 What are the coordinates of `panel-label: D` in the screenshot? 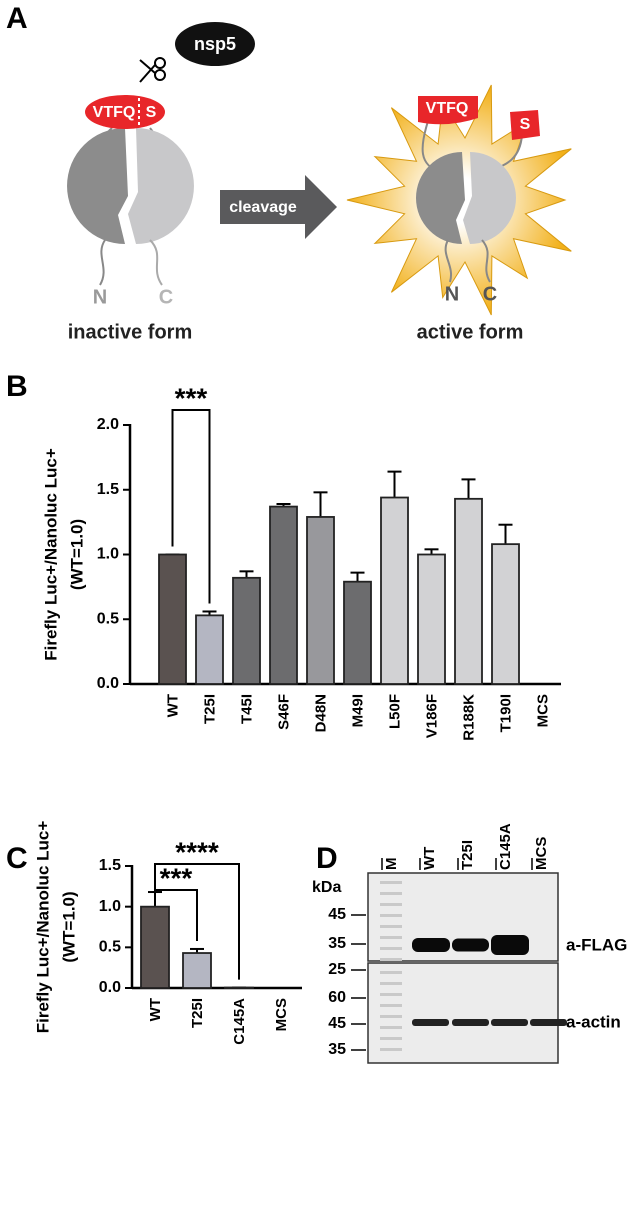 It's located at (327, 858).